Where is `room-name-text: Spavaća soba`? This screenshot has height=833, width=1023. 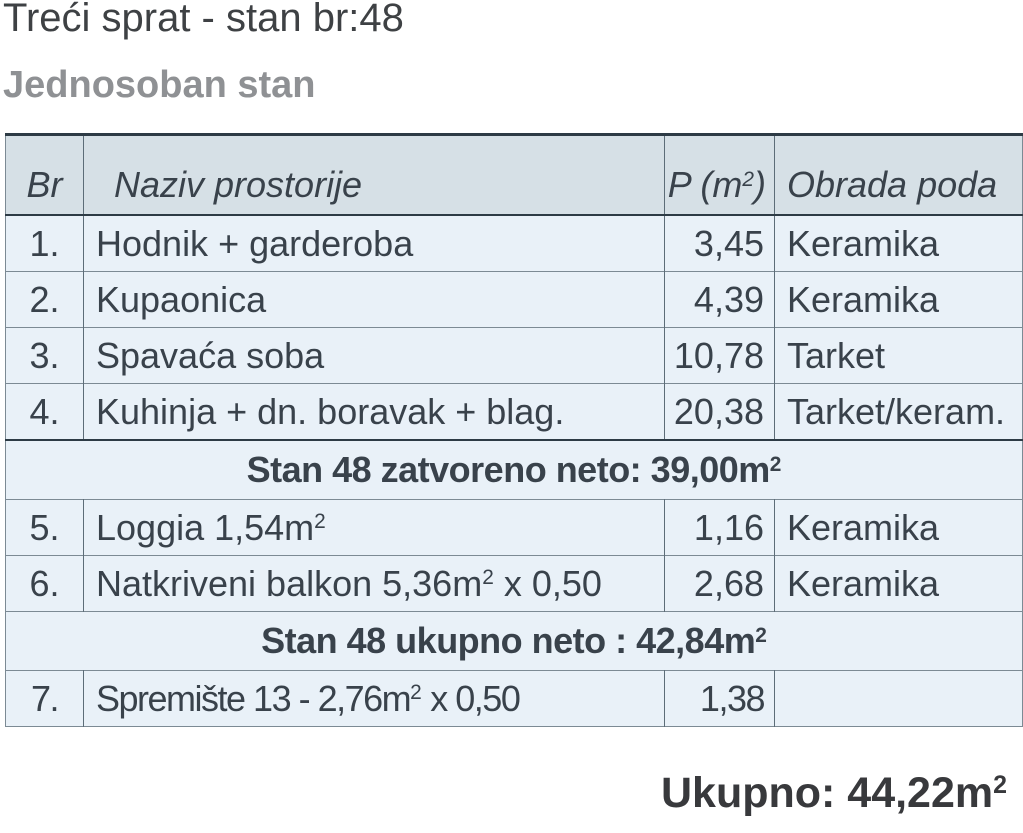
room-name-text: Spavaća soba is located at coordinates (210, 355).